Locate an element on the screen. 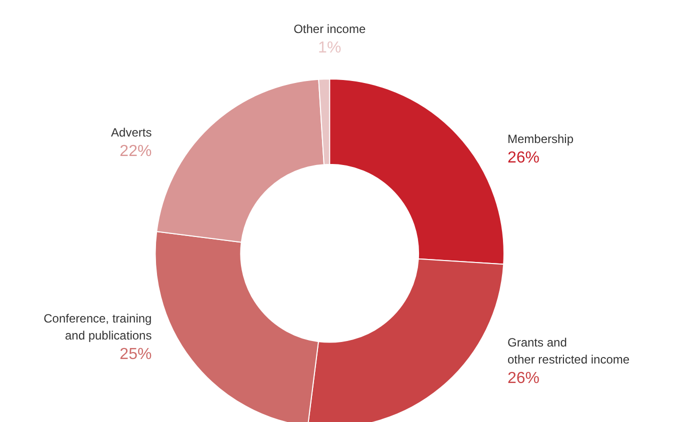 This screenshot has width=676, height=422. slice-label: Membership is located at coordinates (541, 139).